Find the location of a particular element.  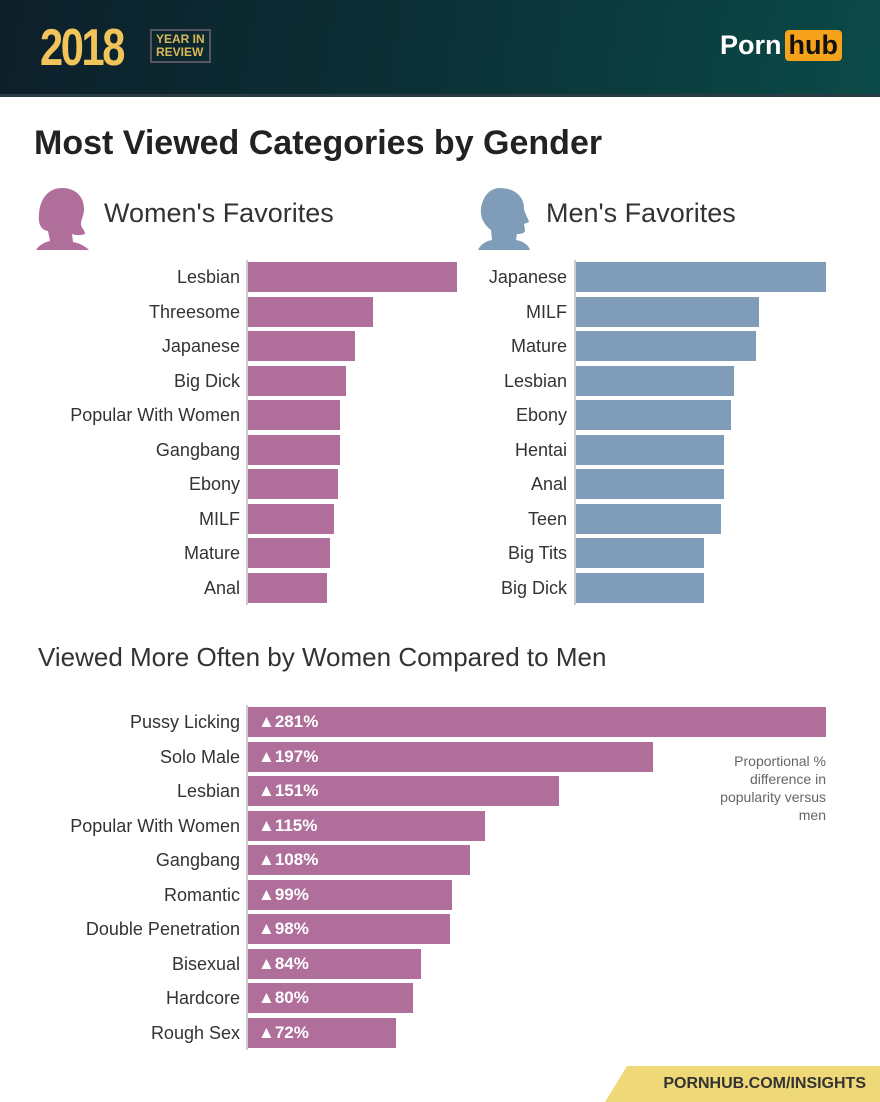

pornhub-logo: Porn hub is located at coordinates (781, 45).